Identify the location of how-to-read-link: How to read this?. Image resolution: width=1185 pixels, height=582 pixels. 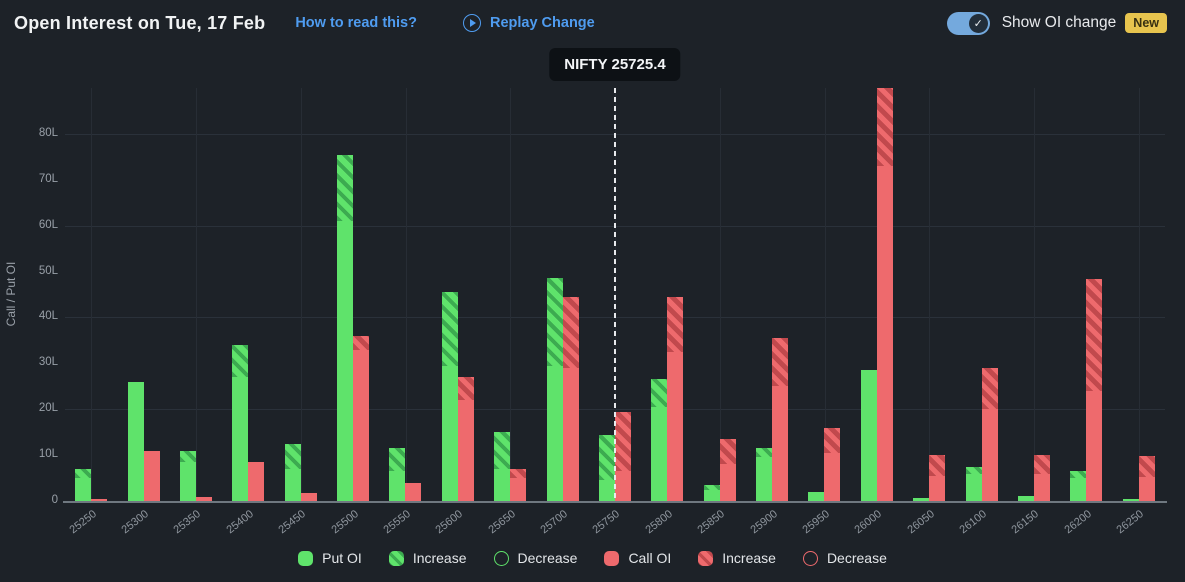
(356, 23).